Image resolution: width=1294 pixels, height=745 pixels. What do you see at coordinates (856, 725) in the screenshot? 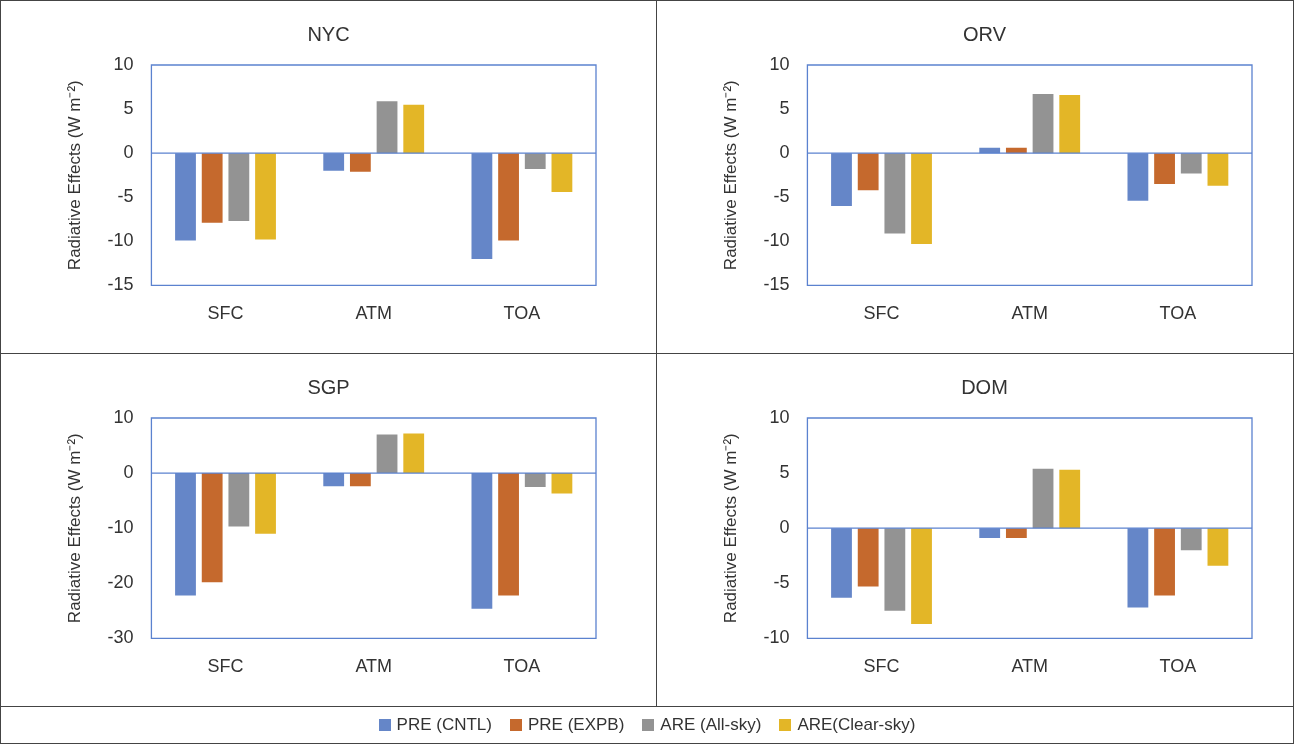
I see `legend-label: ARE(Clear-sky)` at bounding box center [856, 725].